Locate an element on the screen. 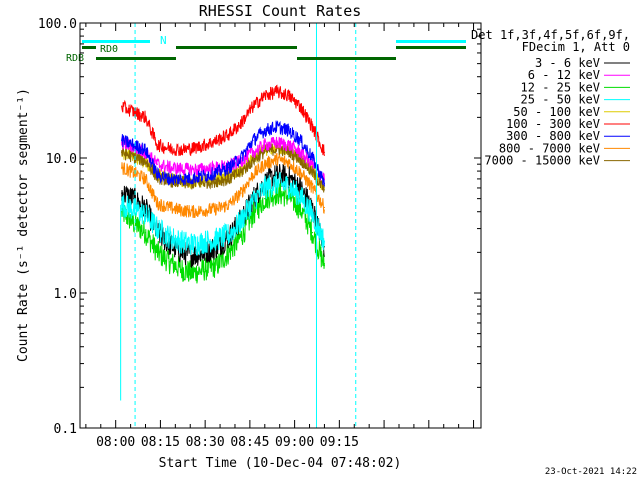  x-tick-label: 08:15 is located at coordinates (160, 442).